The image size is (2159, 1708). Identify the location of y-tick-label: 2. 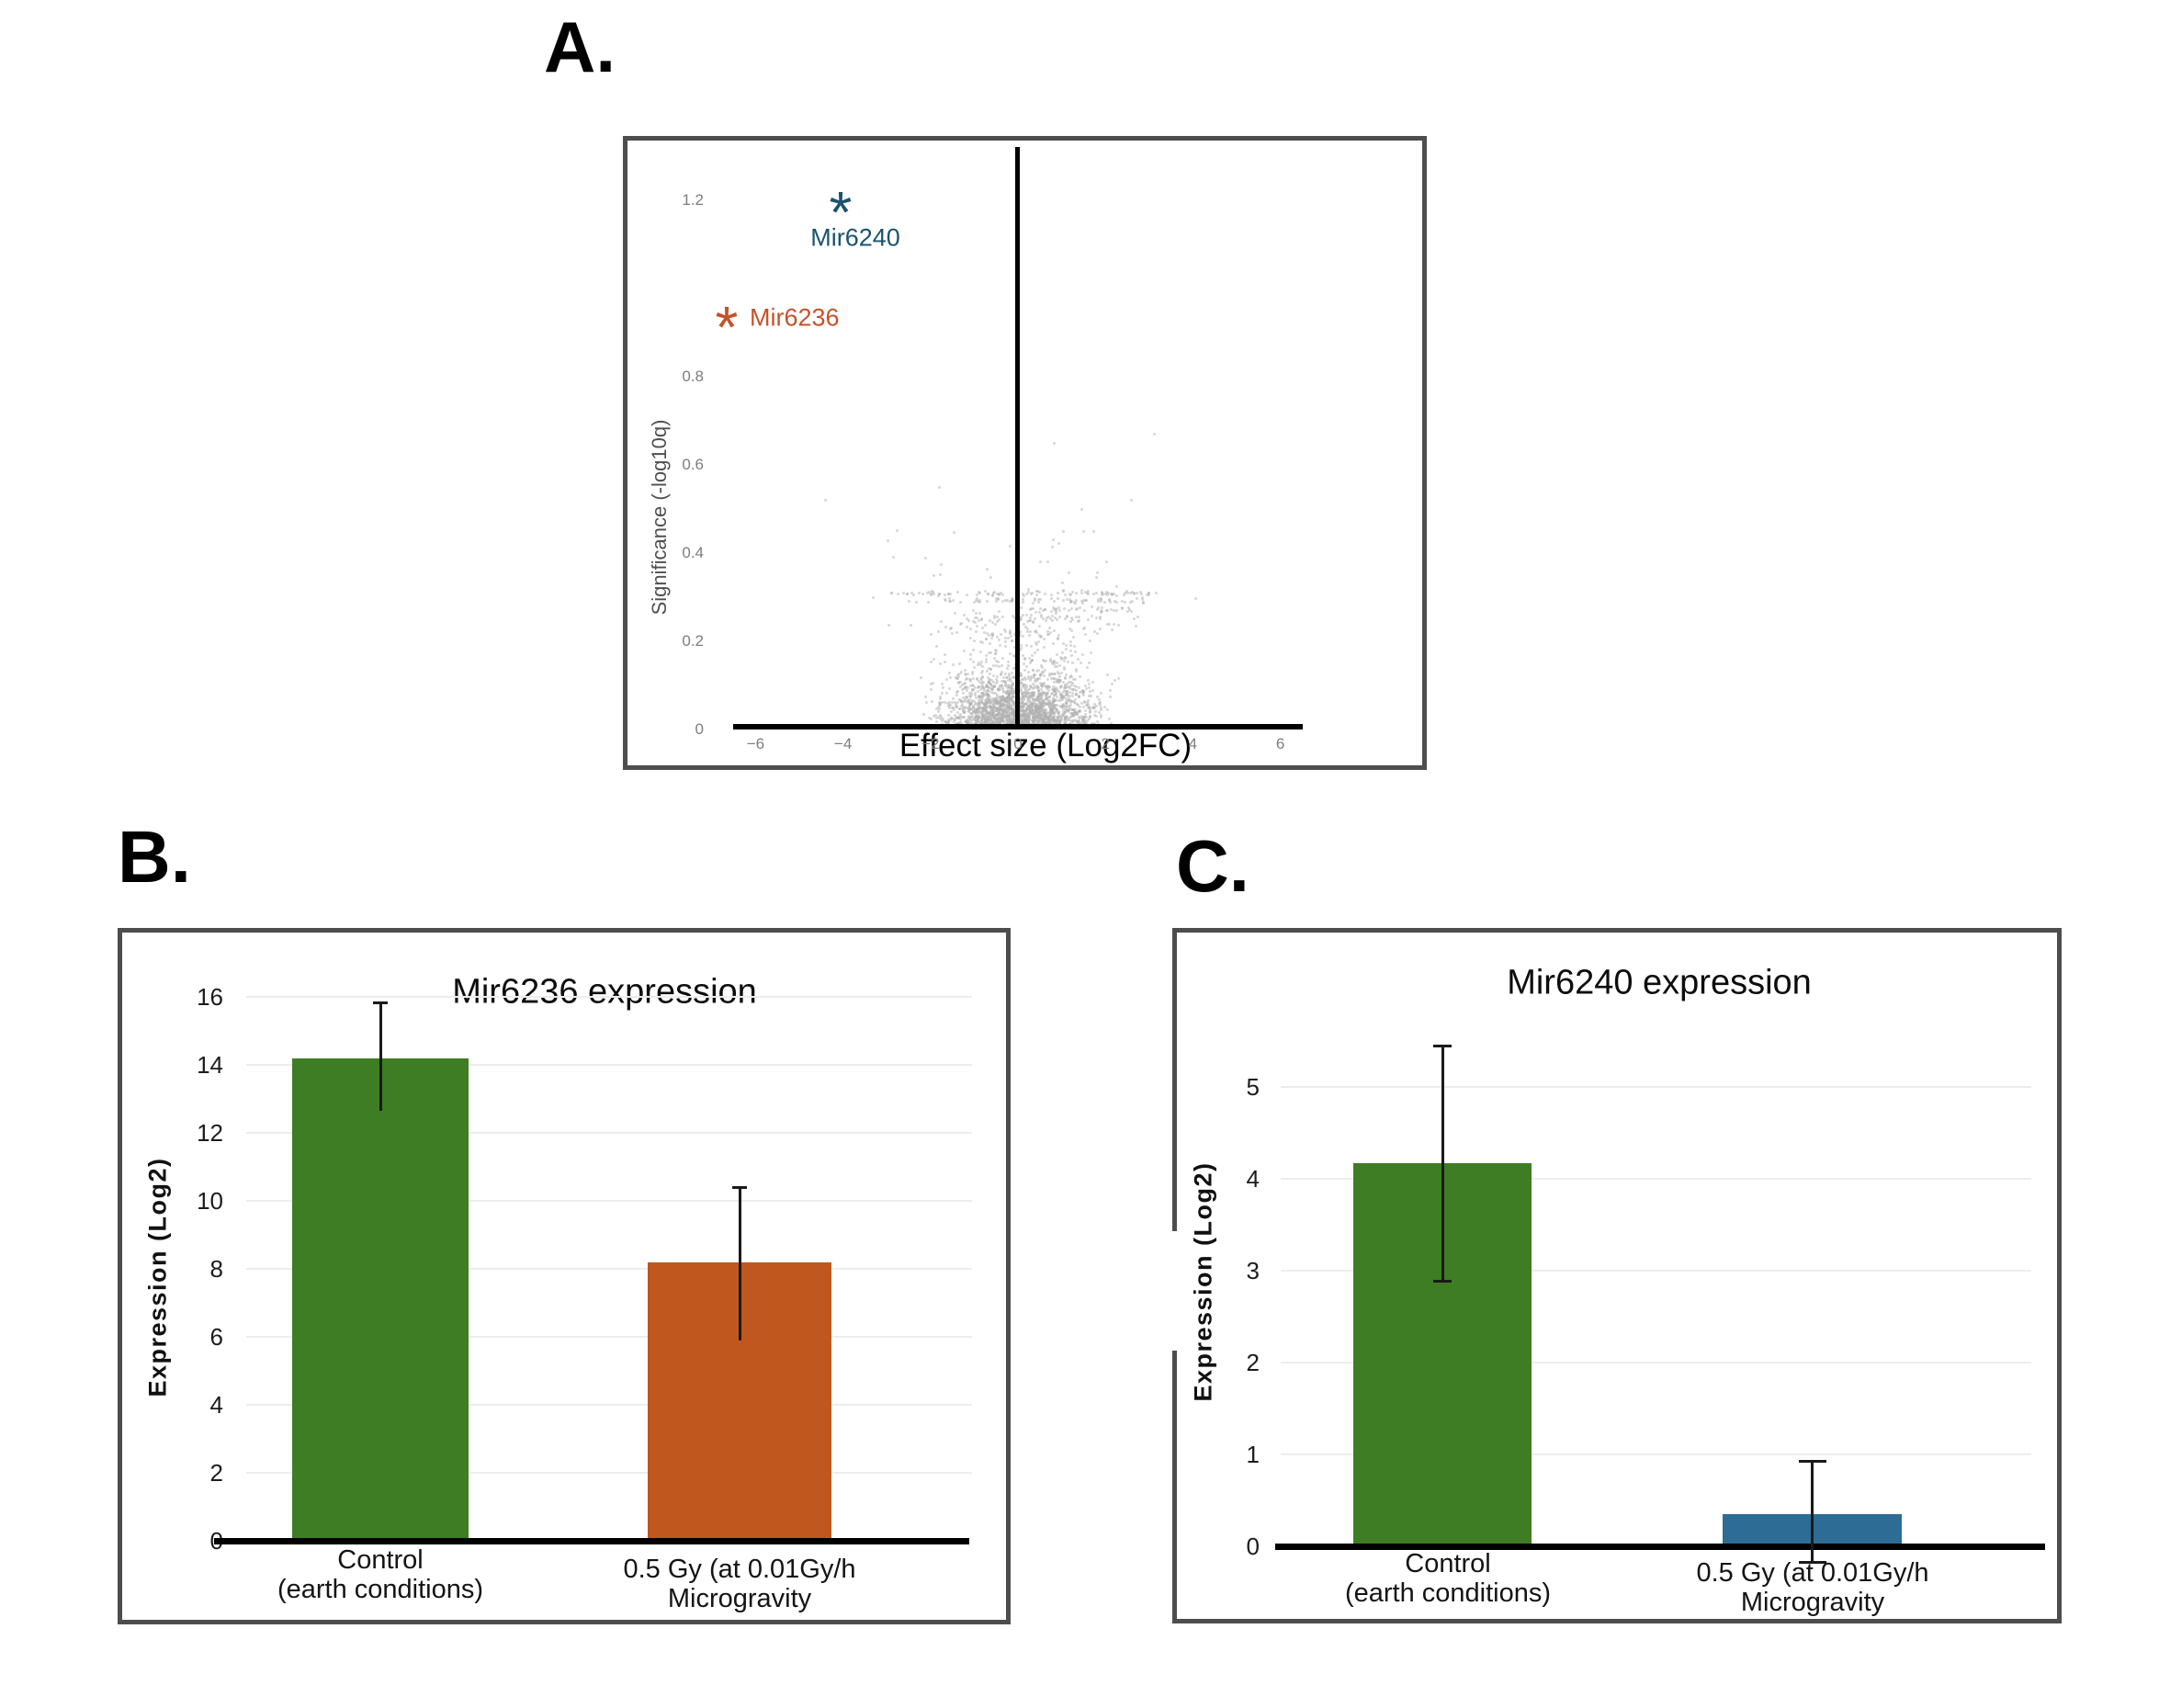
(1253, 1363).